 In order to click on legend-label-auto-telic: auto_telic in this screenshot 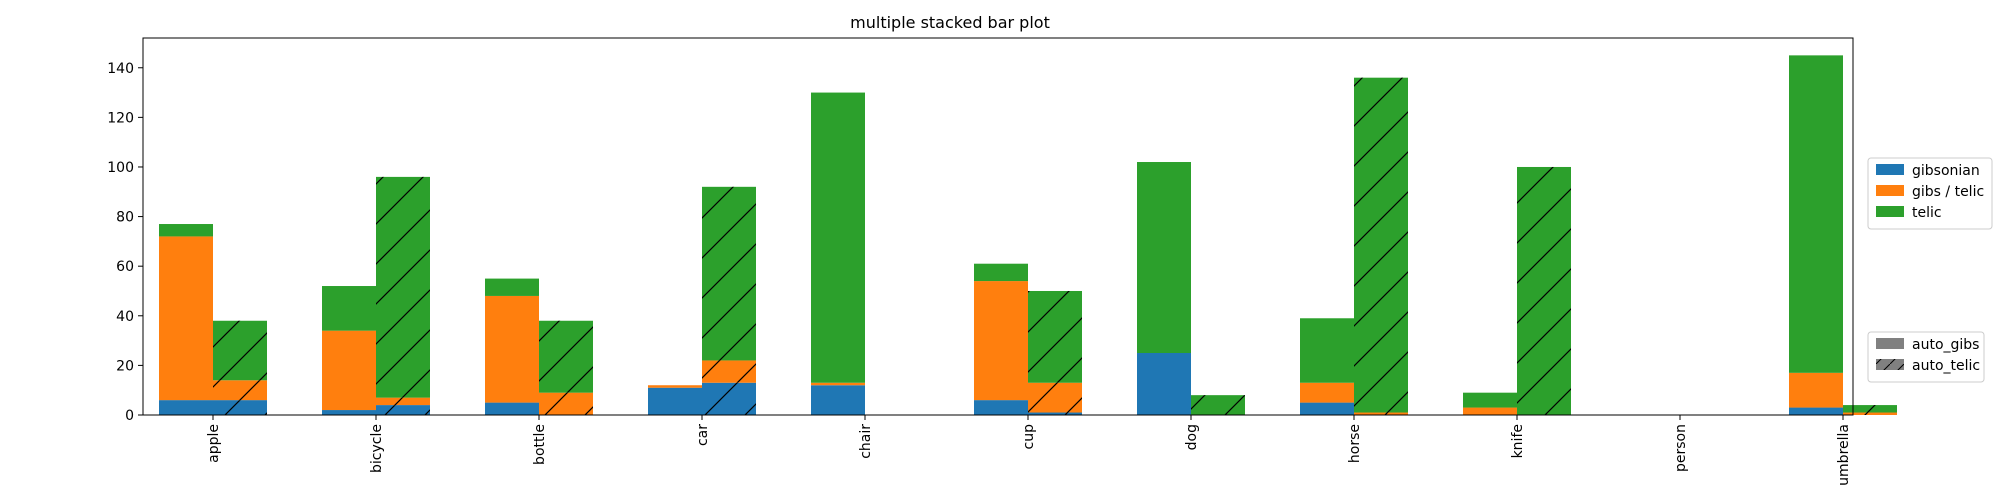, I will do `click(1946, 366)`.